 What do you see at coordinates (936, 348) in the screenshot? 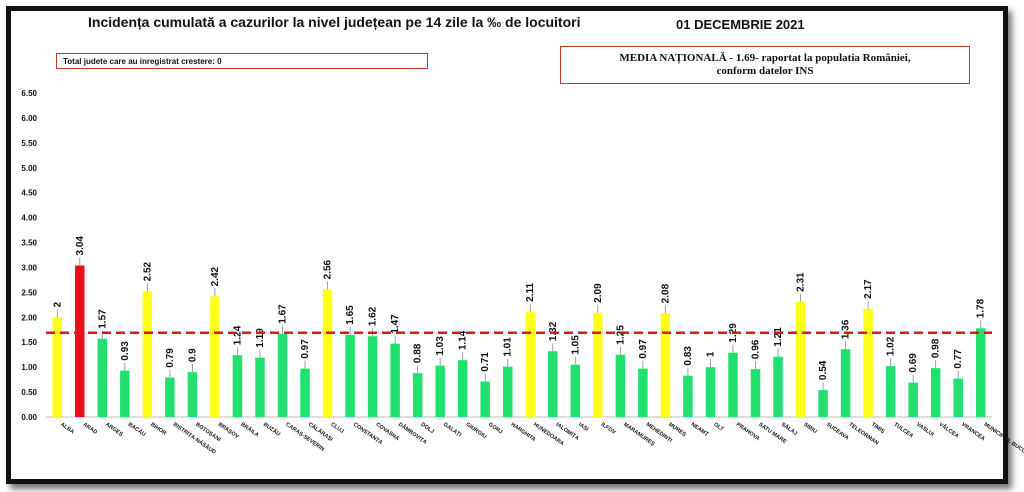
I see `value-label: 0.98` at bounding box center [936, 348].